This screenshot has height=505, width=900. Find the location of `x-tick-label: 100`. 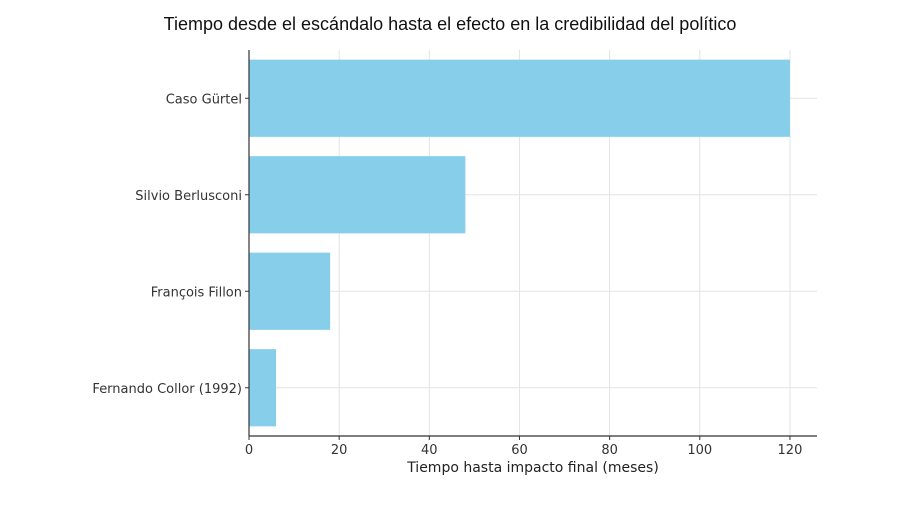

x-tick-label: 100 is located at coordinates (699, 450).